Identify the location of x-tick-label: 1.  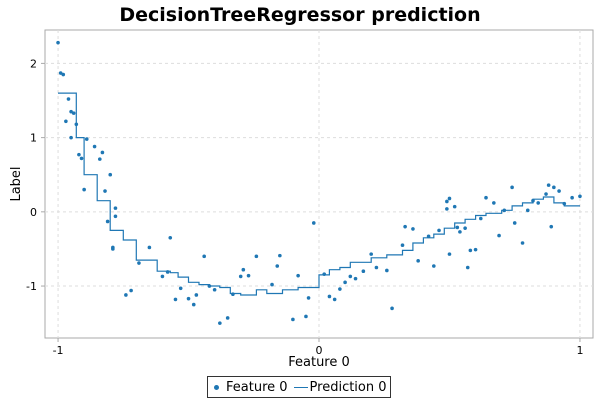
(579, 350).